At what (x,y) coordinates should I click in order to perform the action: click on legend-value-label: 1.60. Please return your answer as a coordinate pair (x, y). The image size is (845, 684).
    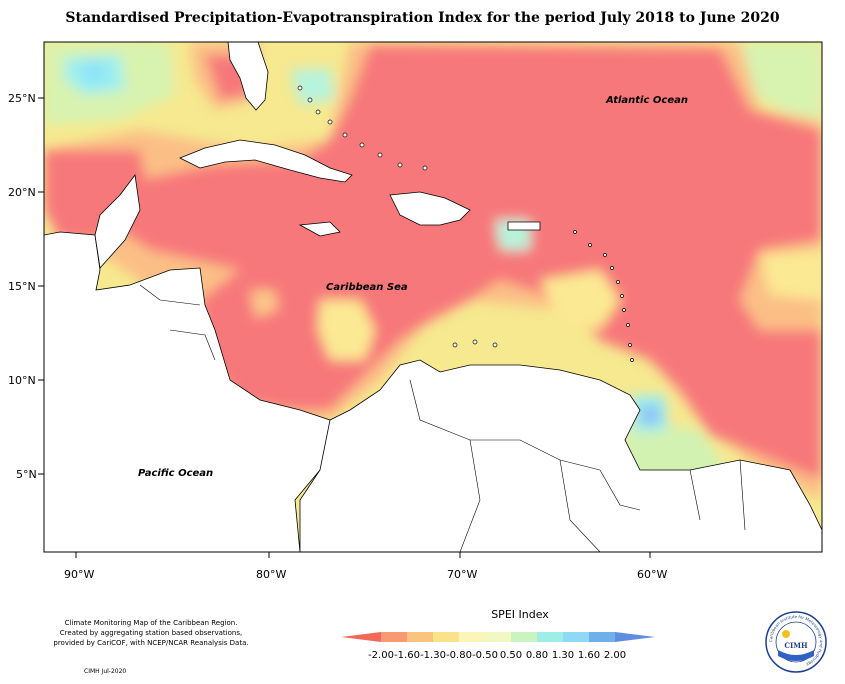
    Looking at the image, I should click on (589, 655).